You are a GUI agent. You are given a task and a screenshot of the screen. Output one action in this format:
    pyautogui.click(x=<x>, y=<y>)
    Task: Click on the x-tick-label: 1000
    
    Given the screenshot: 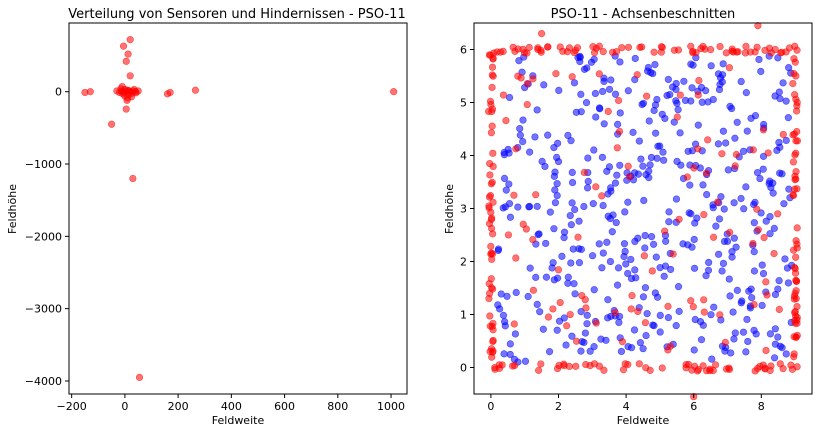 What is the action you would take?
    pyautogui.click(x=391, y=406)
    